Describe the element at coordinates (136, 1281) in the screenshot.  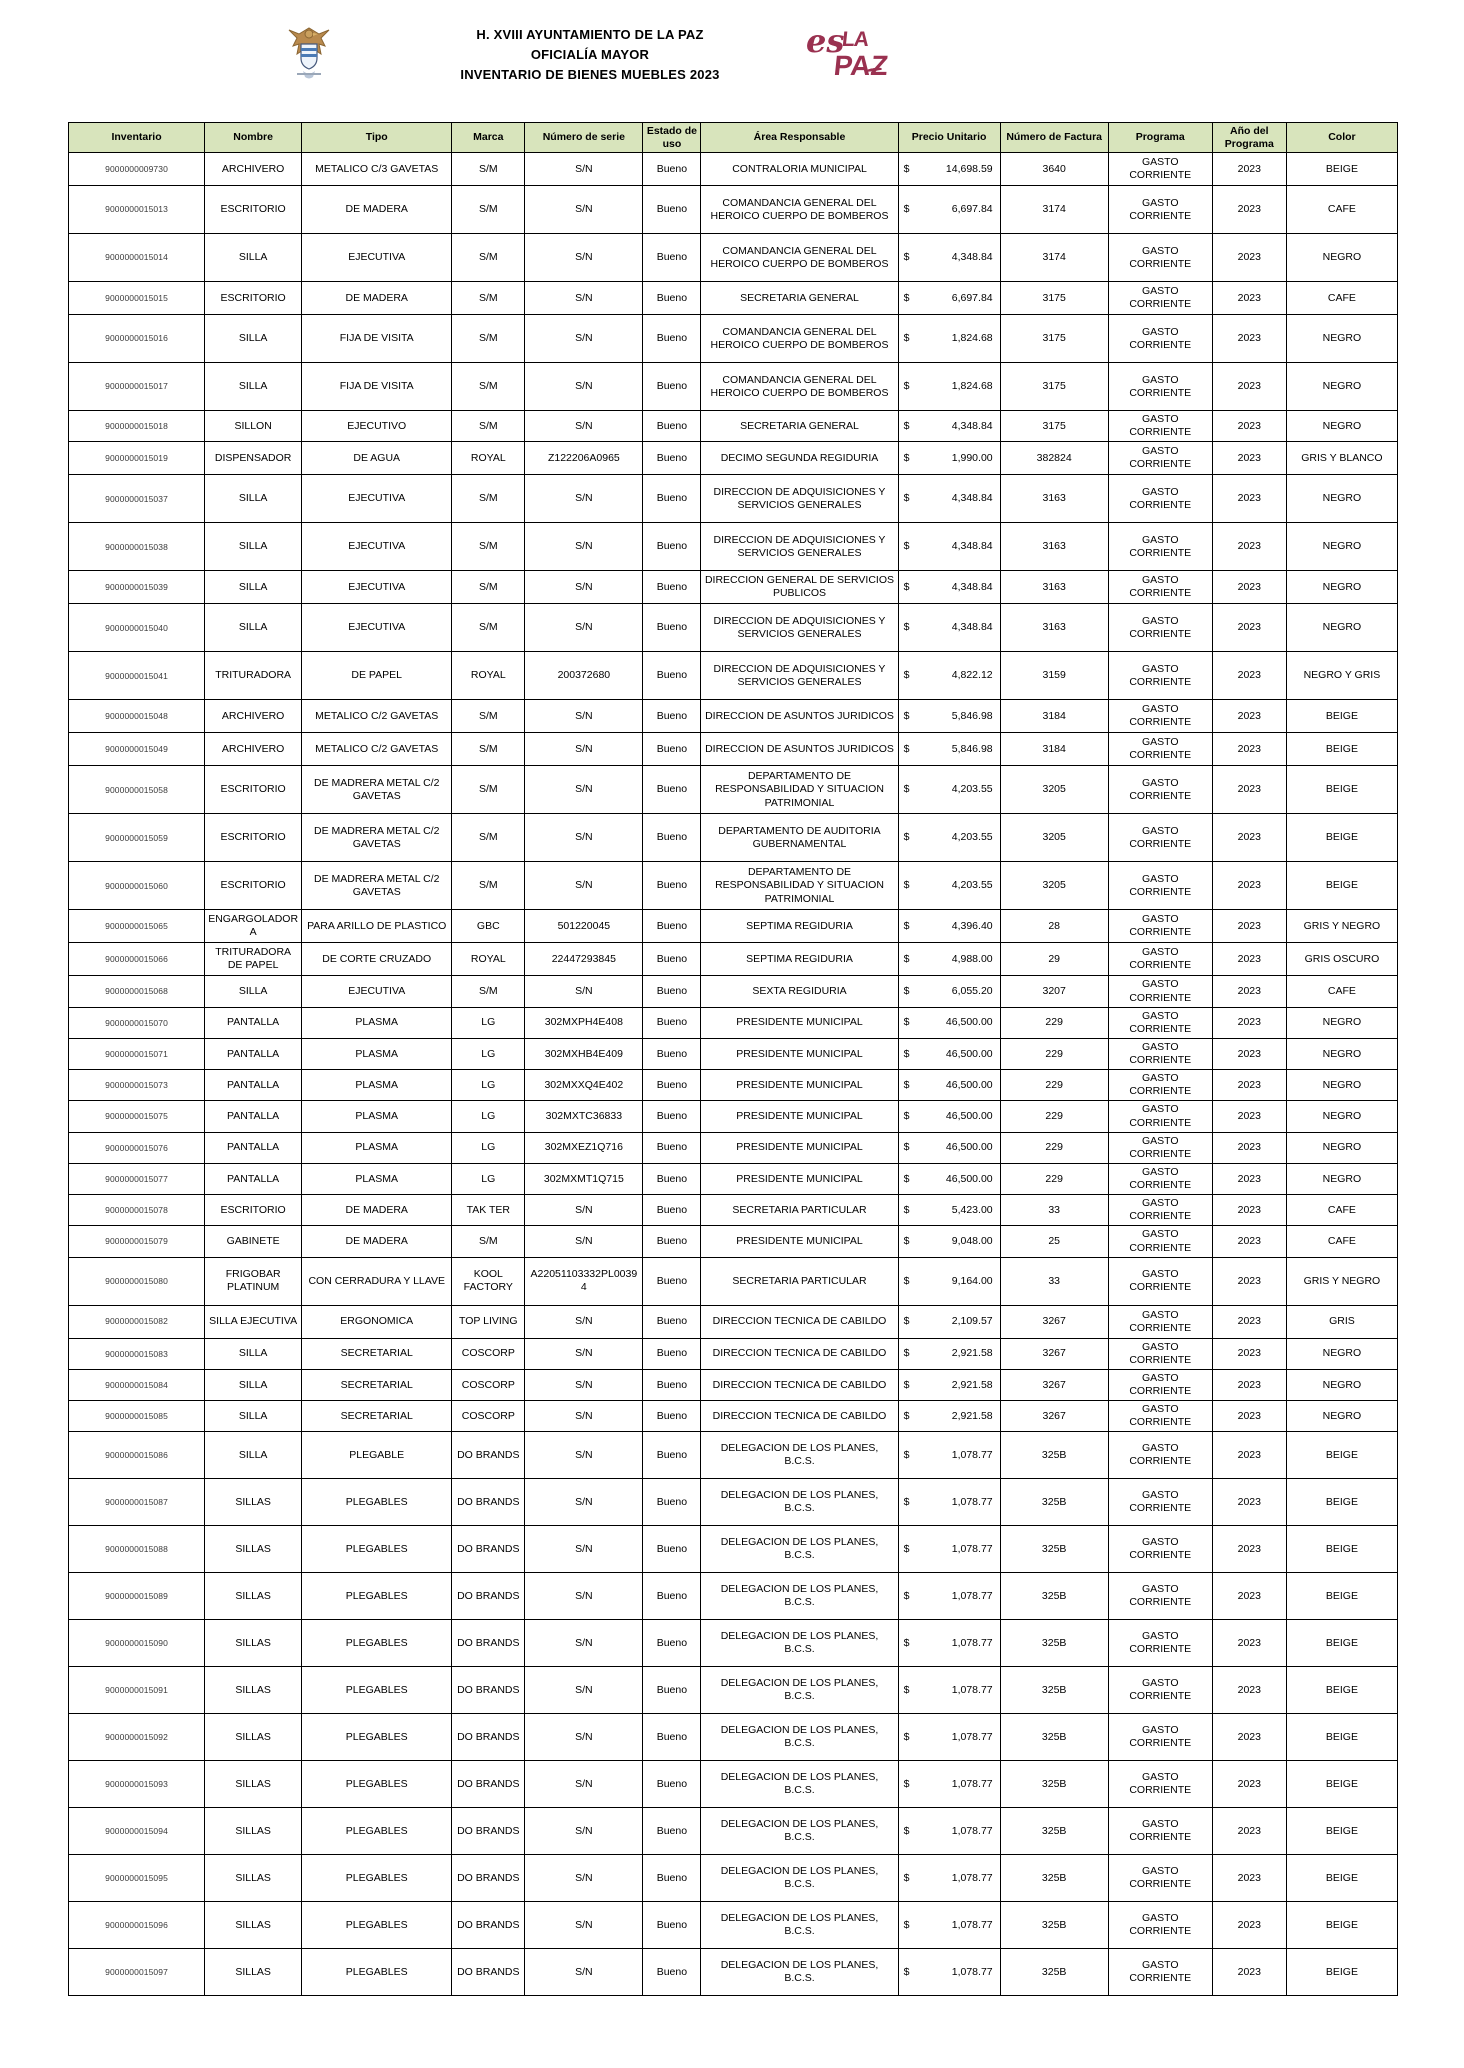
I see `cell-inventario: 9000000015080` at that location.